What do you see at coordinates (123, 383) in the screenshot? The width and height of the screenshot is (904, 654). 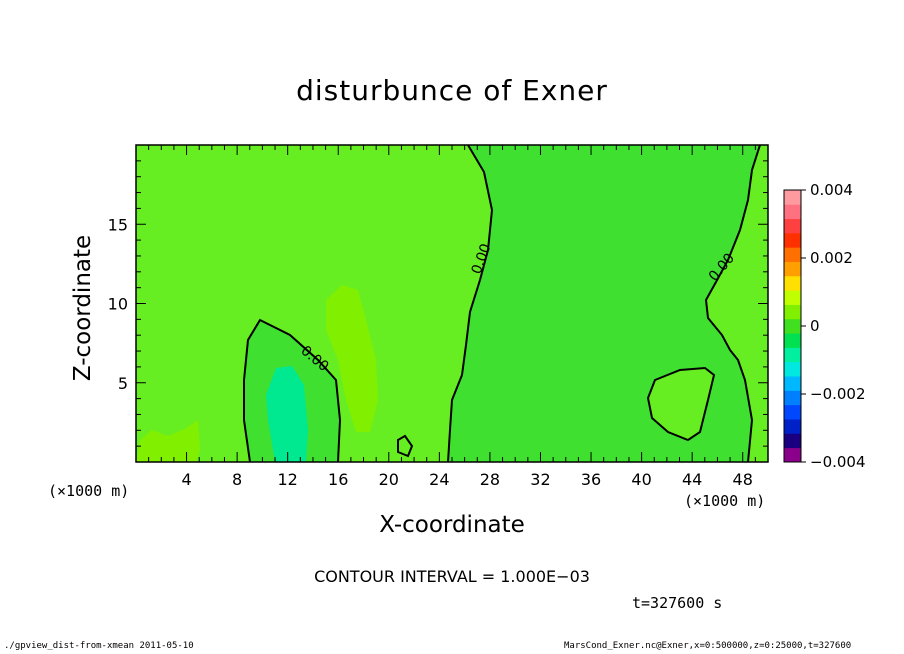 I see `y-tick-label: 5` at bounding box center [123, 383].